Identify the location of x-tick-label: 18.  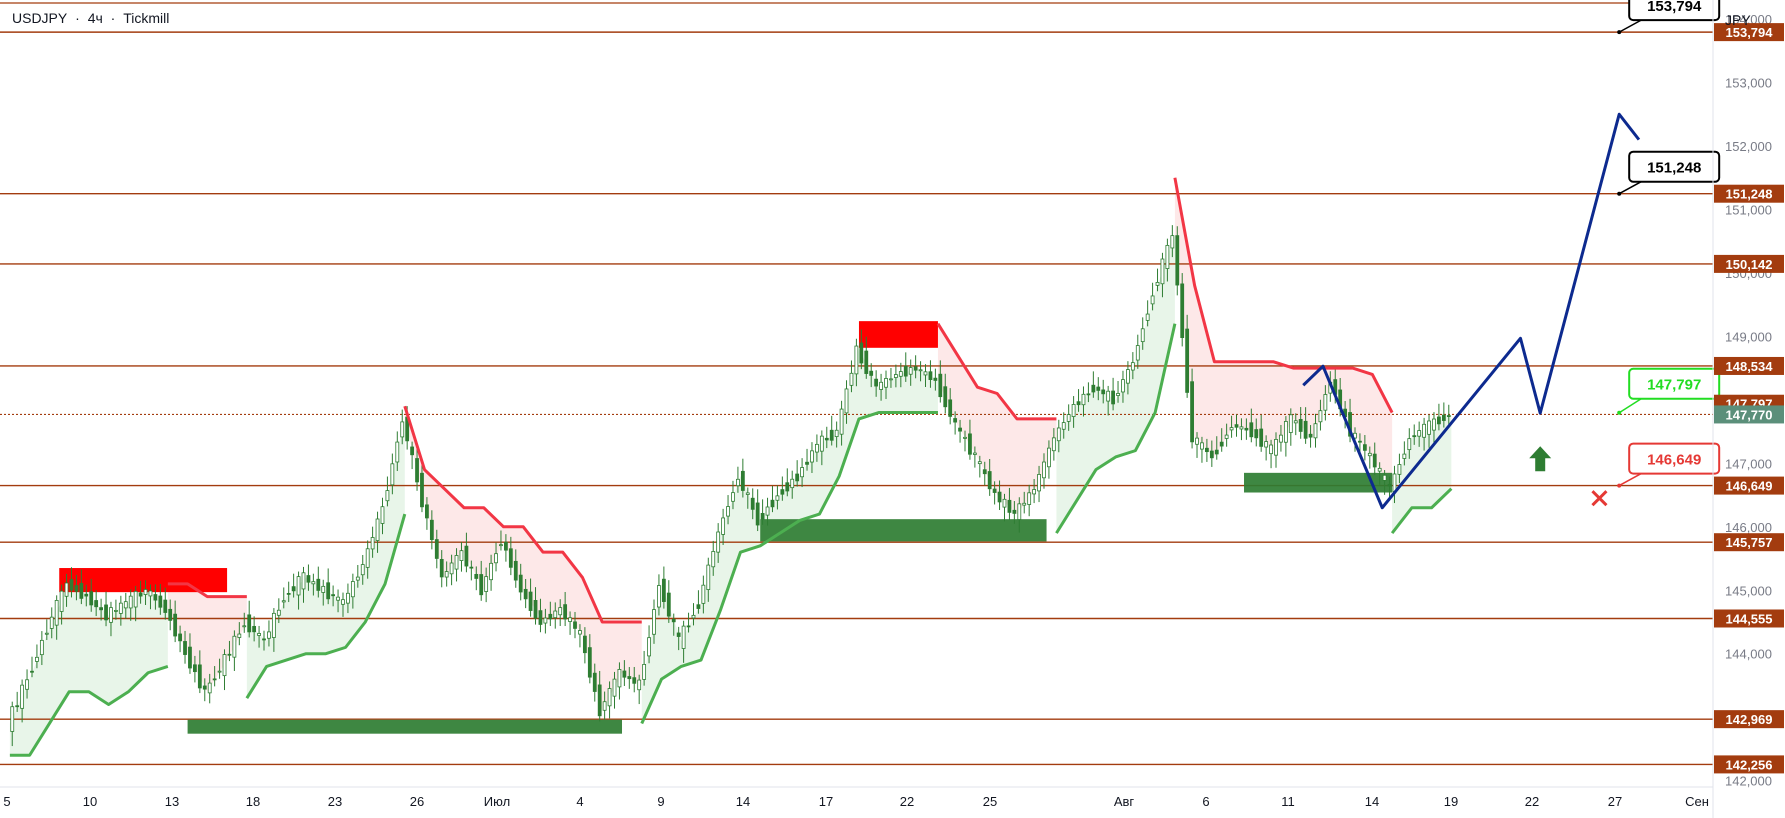
(253, 801).